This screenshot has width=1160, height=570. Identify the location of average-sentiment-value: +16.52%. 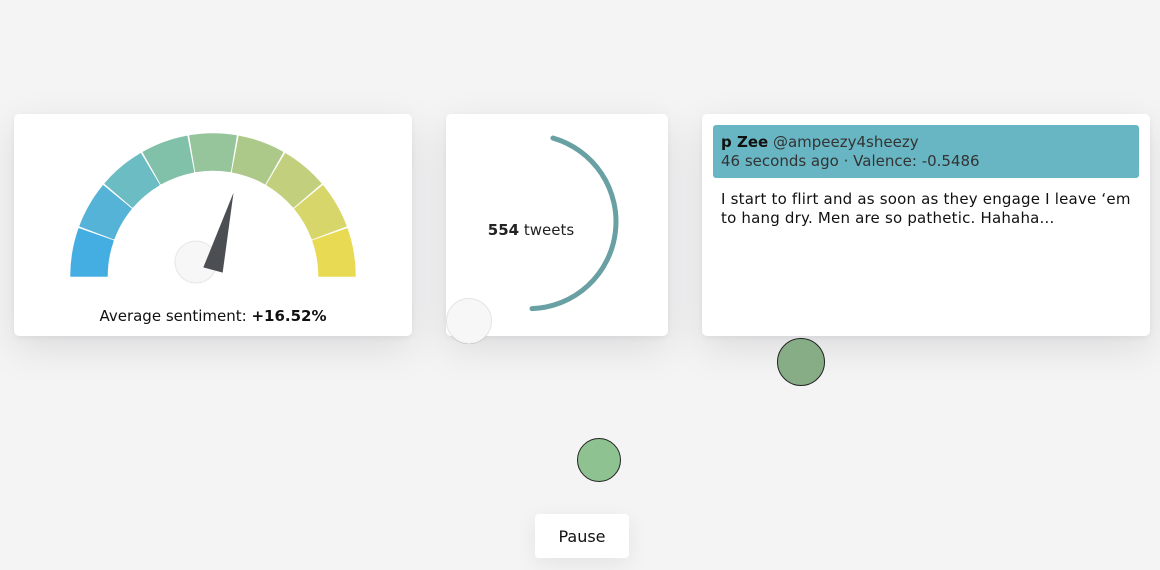
(289, 316).